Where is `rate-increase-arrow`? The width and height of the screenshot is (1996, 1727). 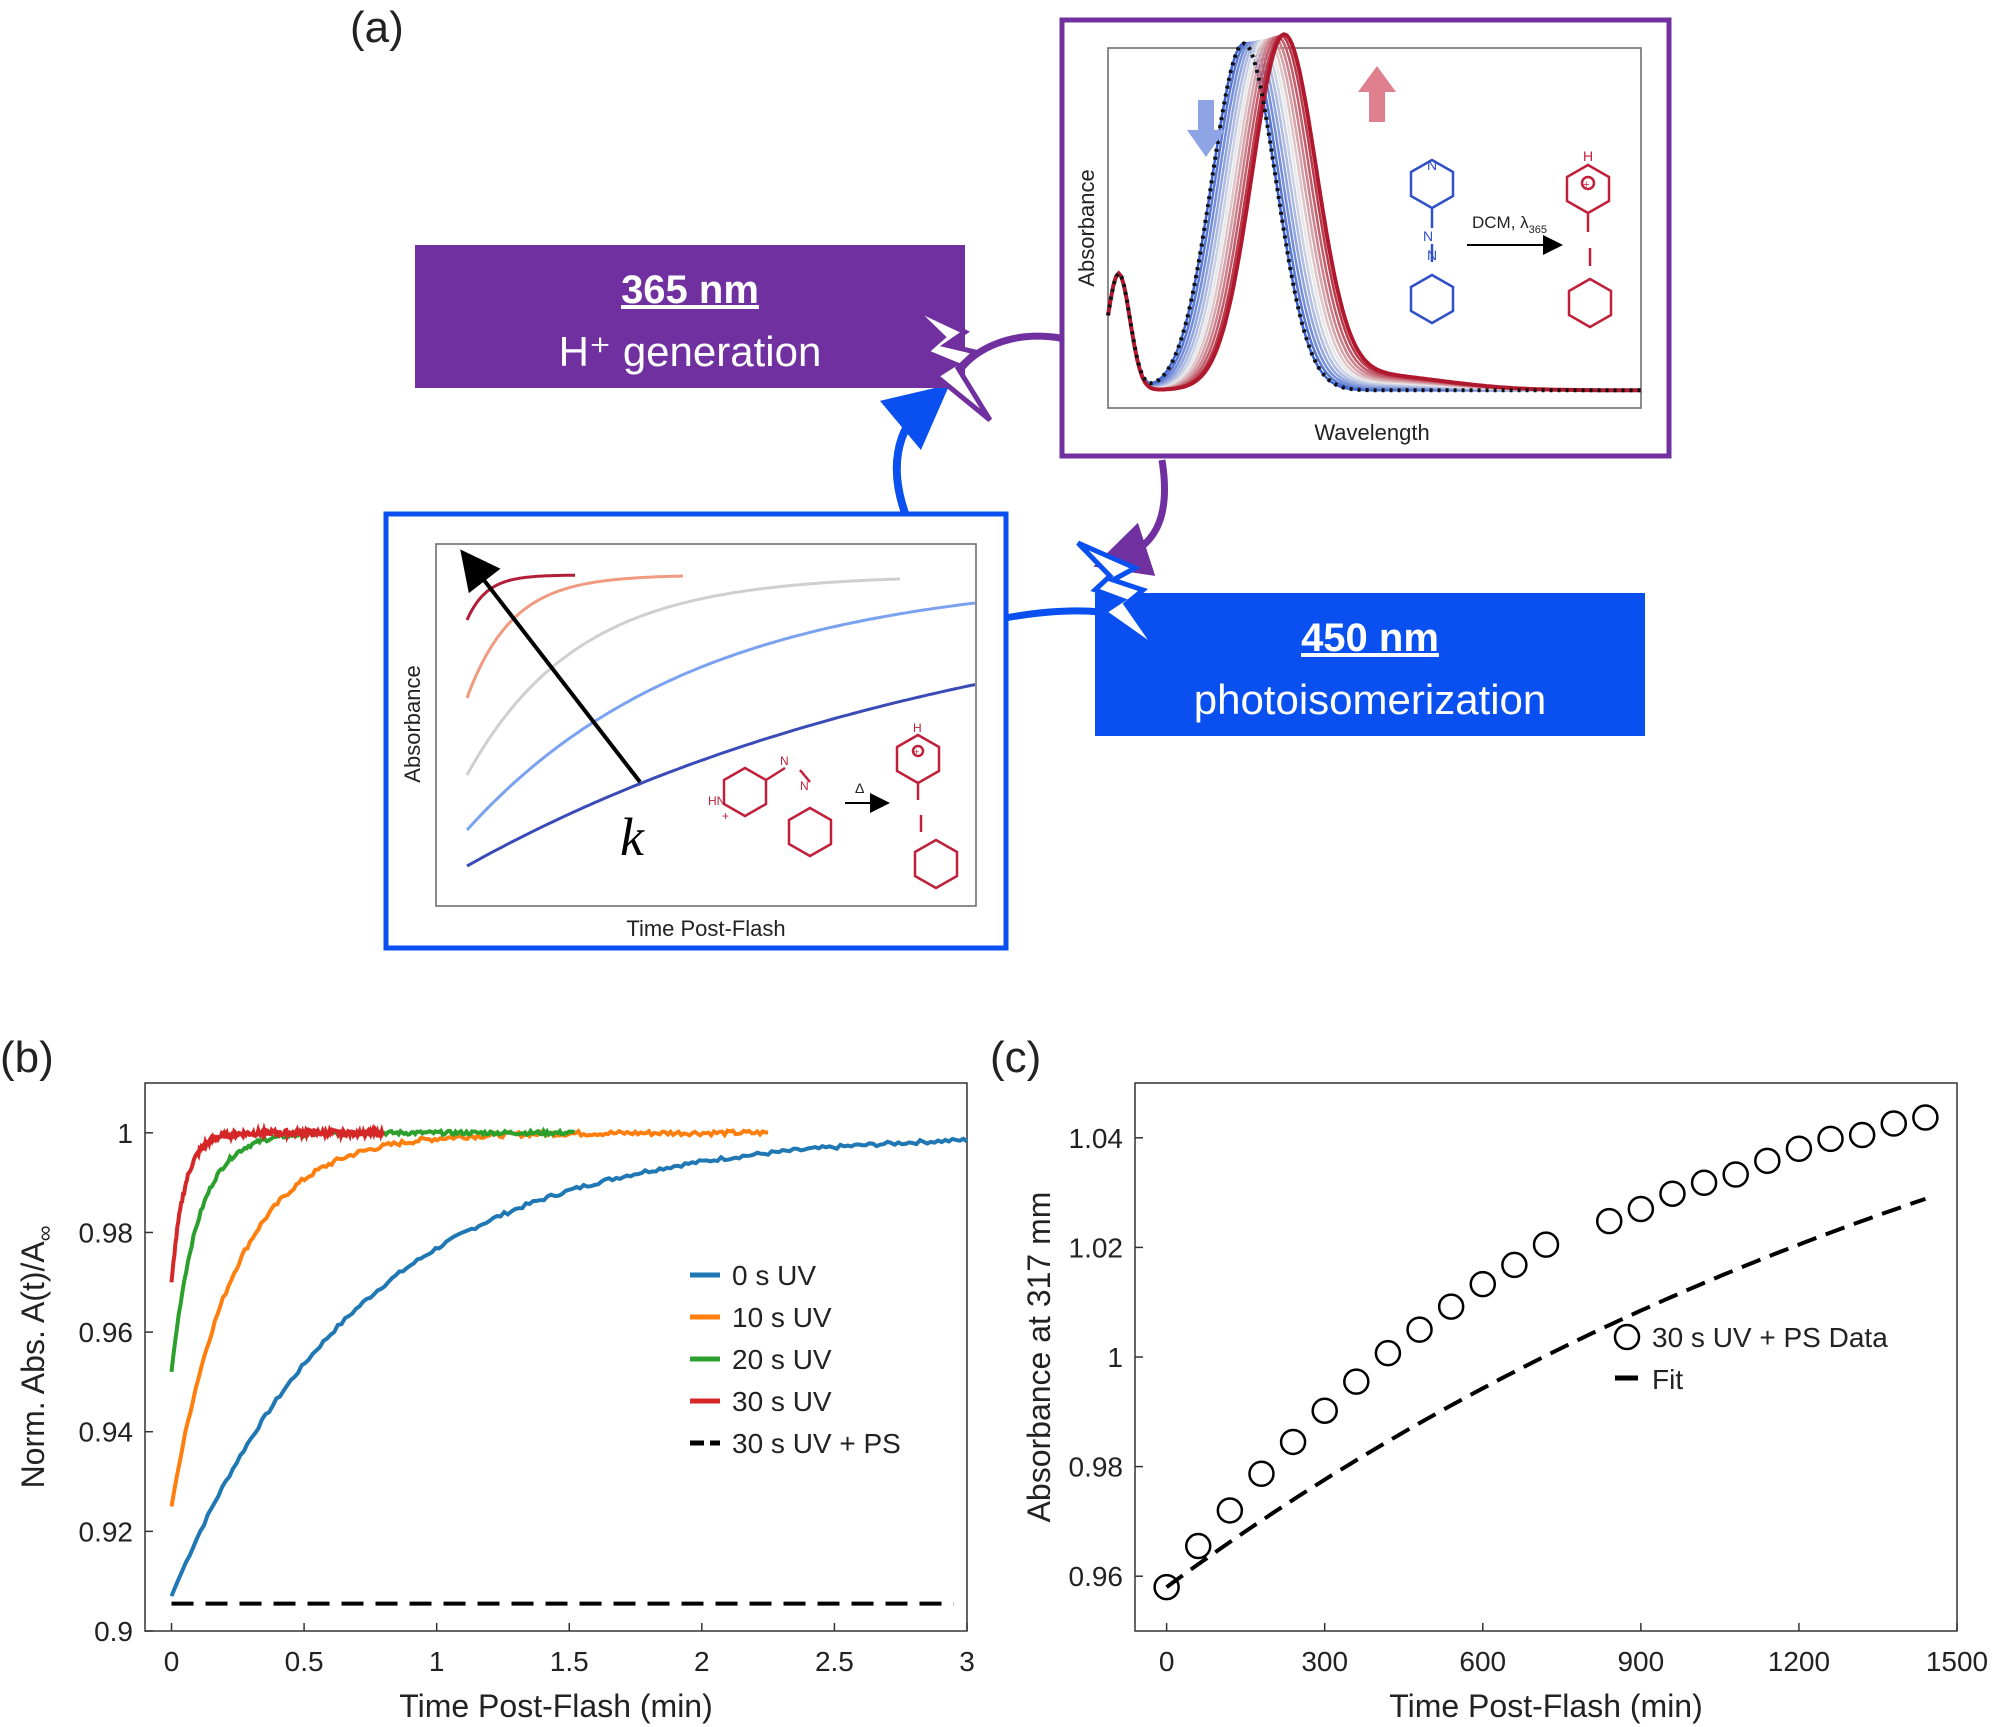 rate-increase-arrow is located at coordinates (551, 666).